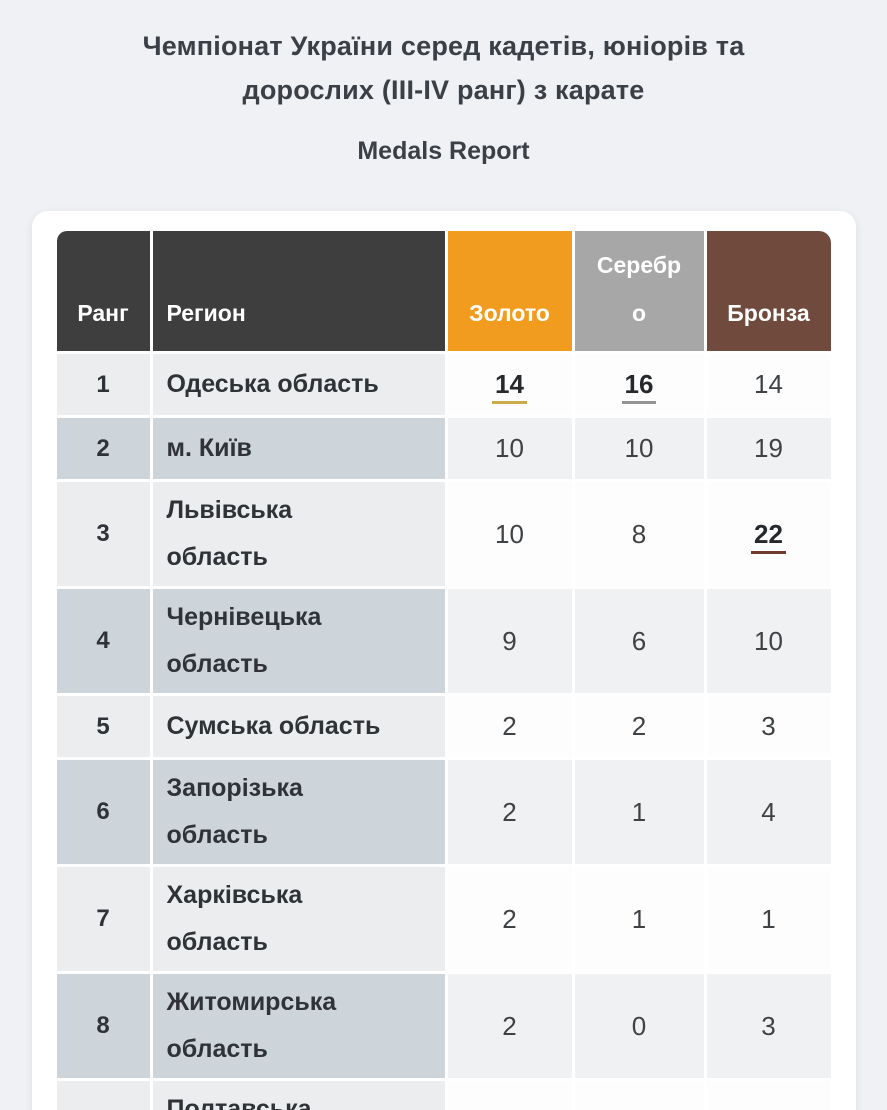  I want to click on column-header-region: Регион, so click(298, 291).